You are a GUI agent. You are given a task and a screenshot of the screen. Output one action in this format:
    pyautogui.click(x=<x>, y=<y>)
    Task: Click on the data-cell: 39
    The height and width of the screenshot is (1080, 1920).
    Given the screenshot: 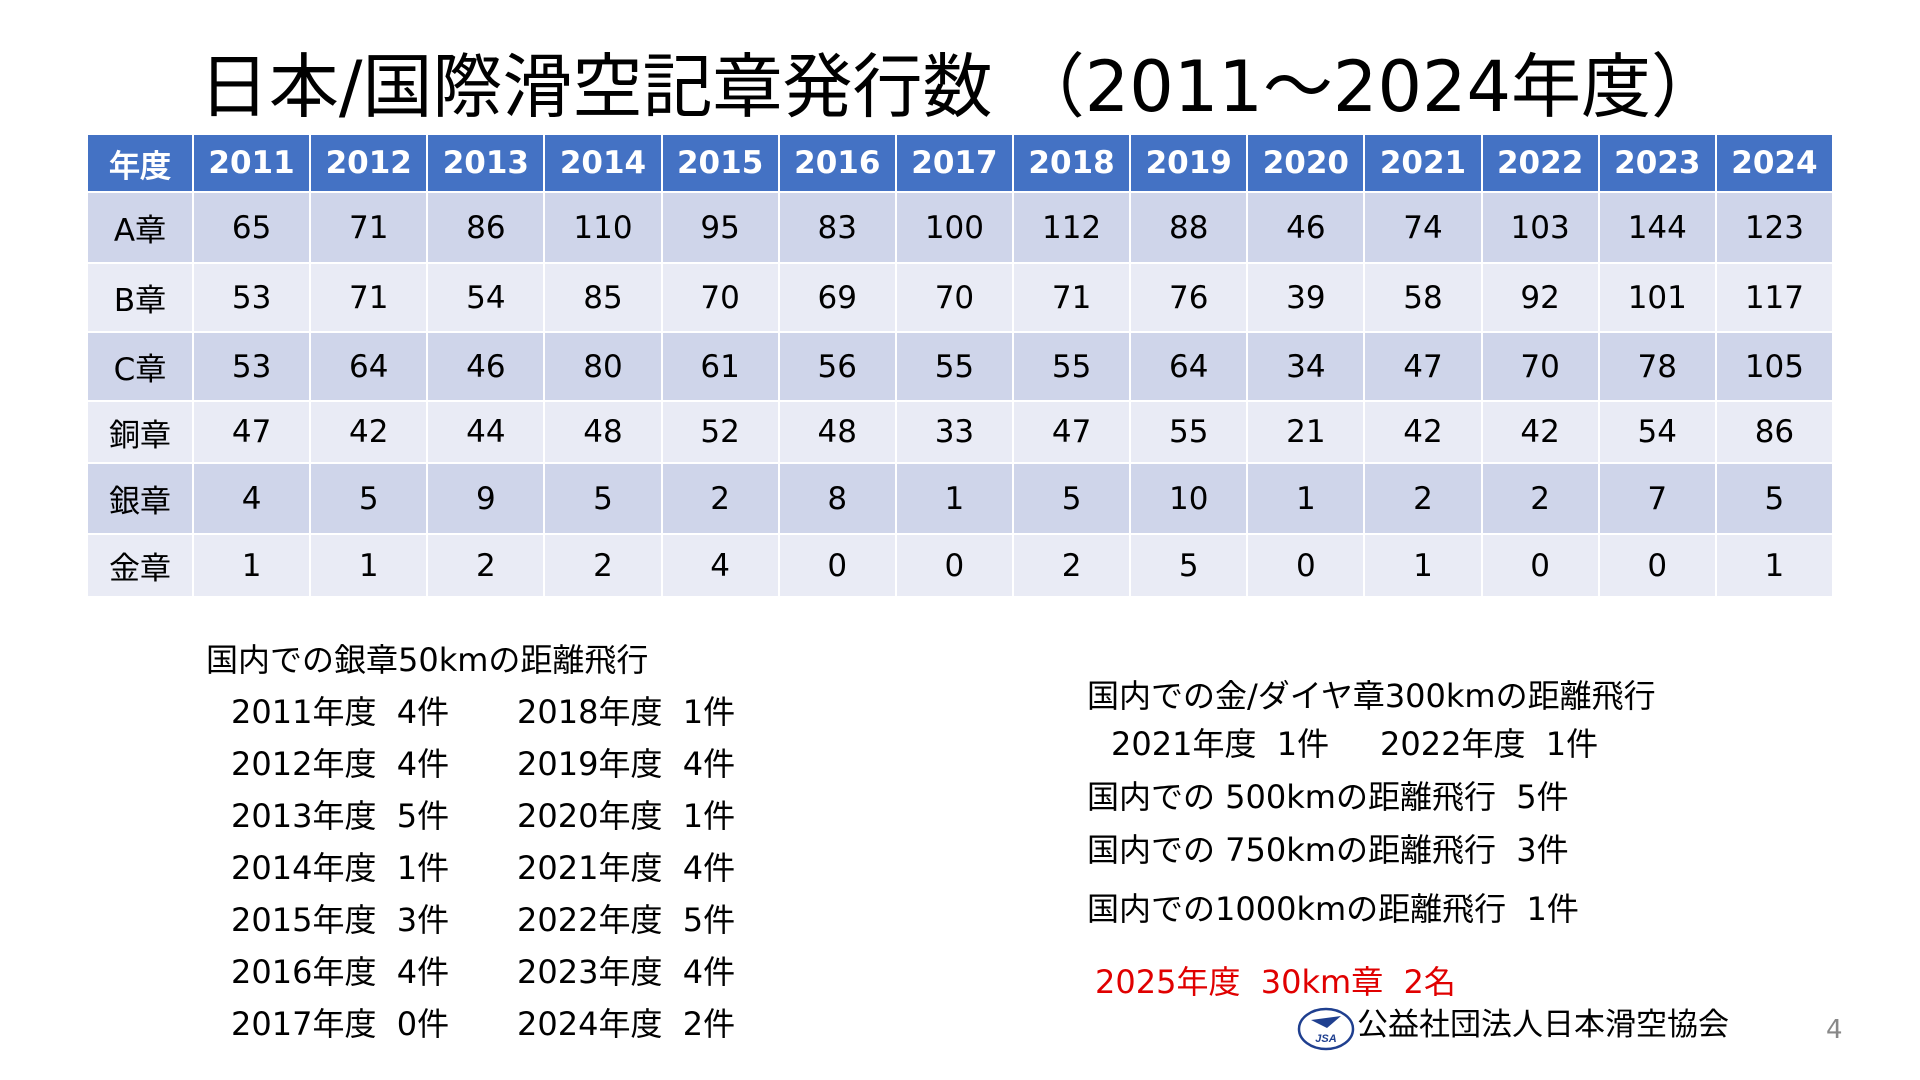 What is the action you would take?
    pyautogui.click(x=1307, y=298)
    